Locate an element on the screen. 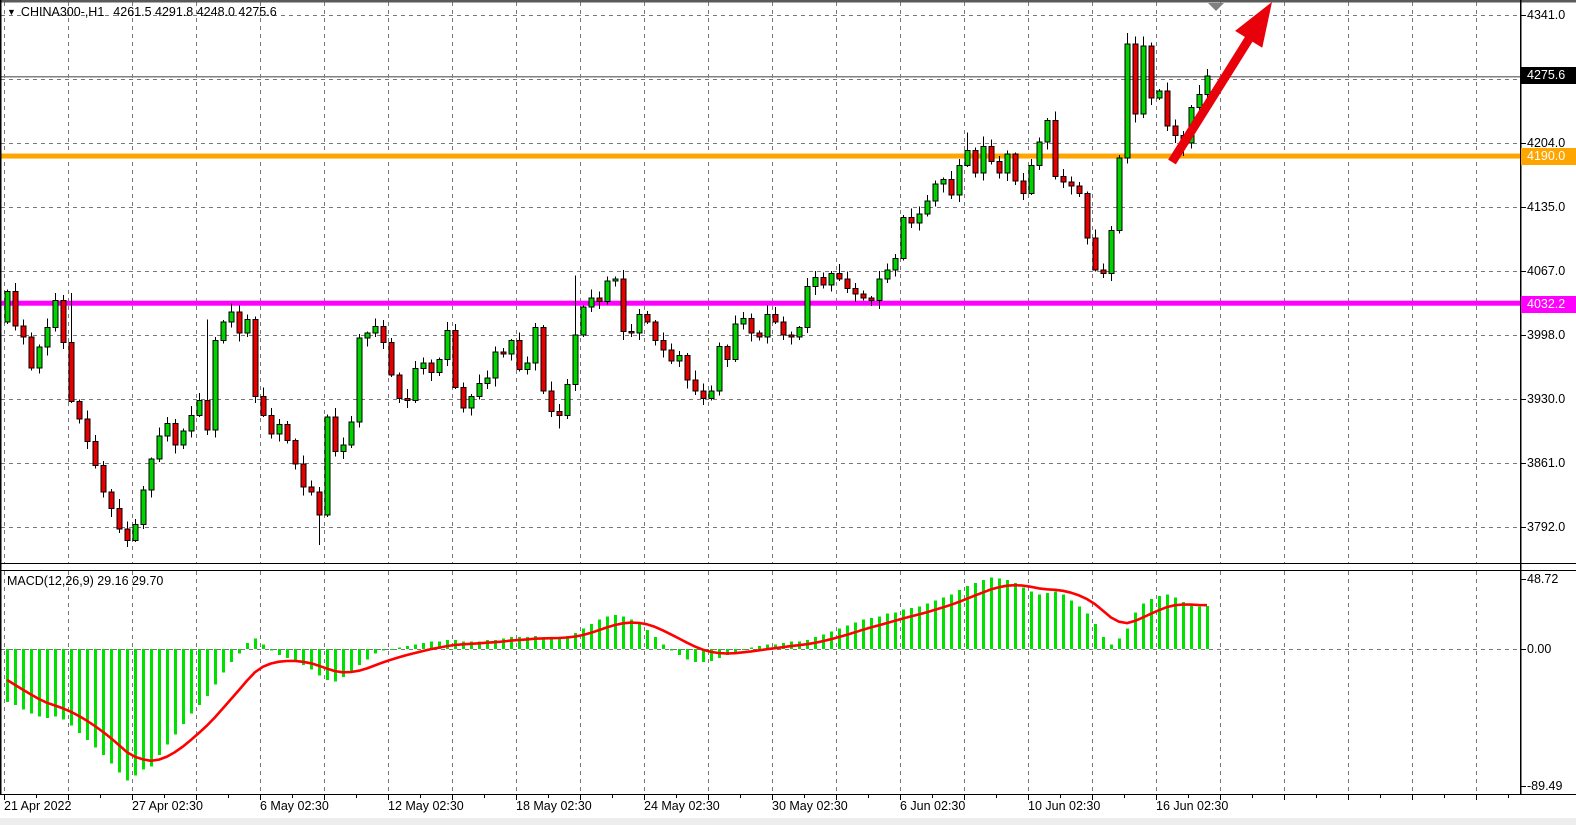  chart-title-symbol-timeframe: CHINA300-,H1 is located at coordinates (62, 12).